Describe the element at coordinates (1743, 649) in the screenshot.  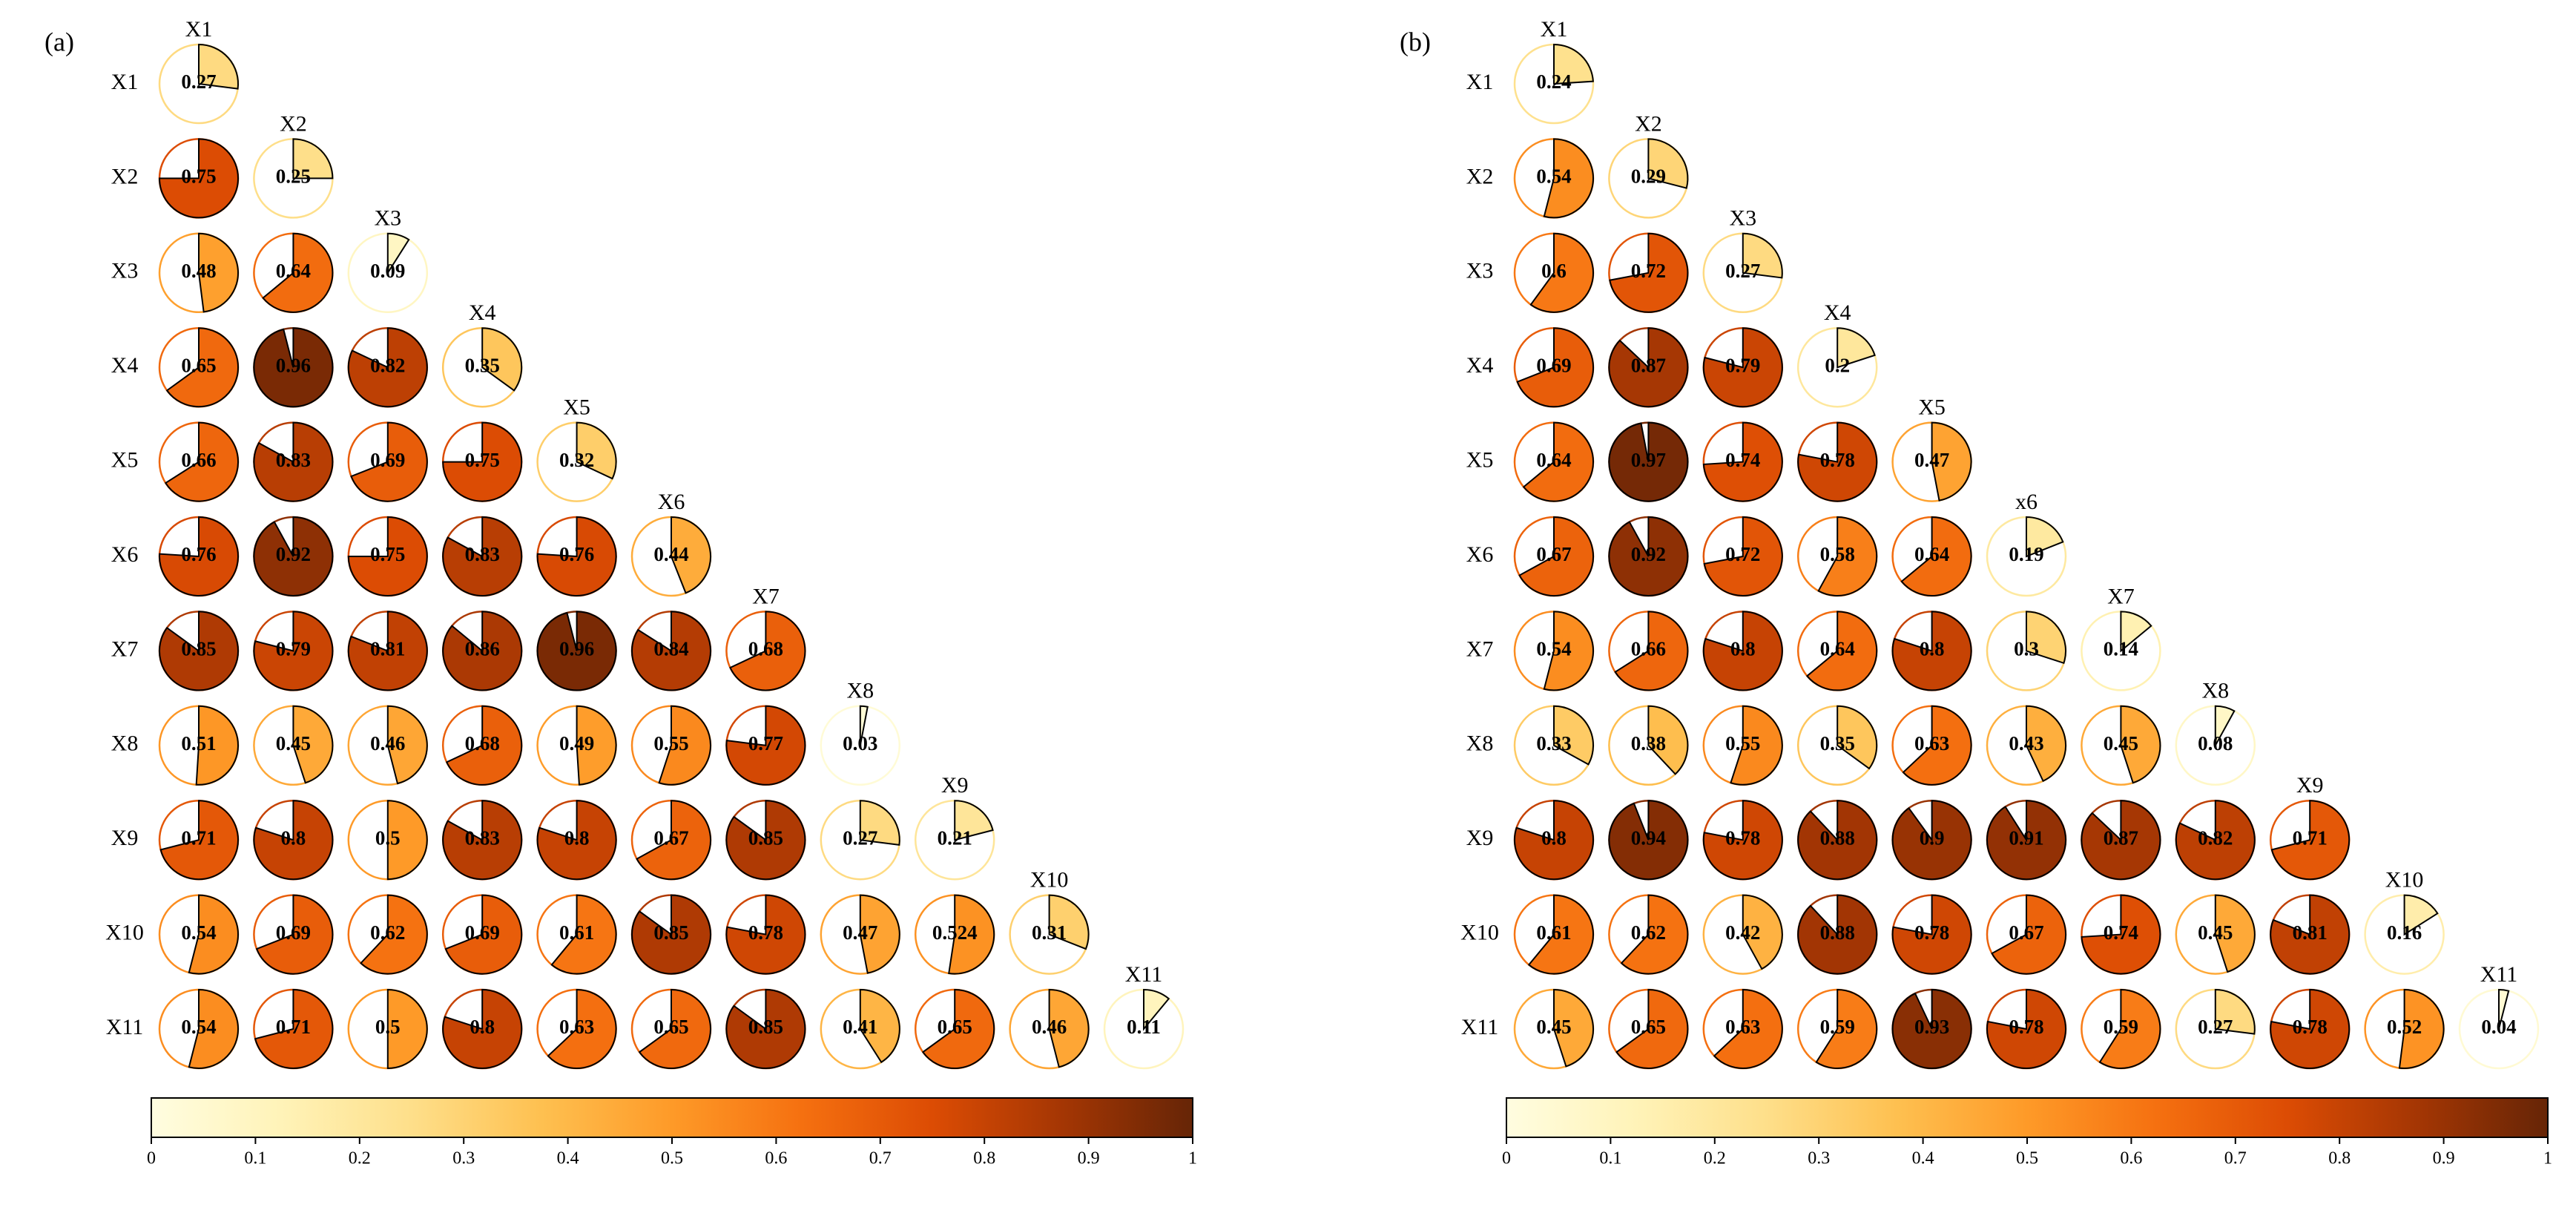
I see `value-label: 0.8` at that location.